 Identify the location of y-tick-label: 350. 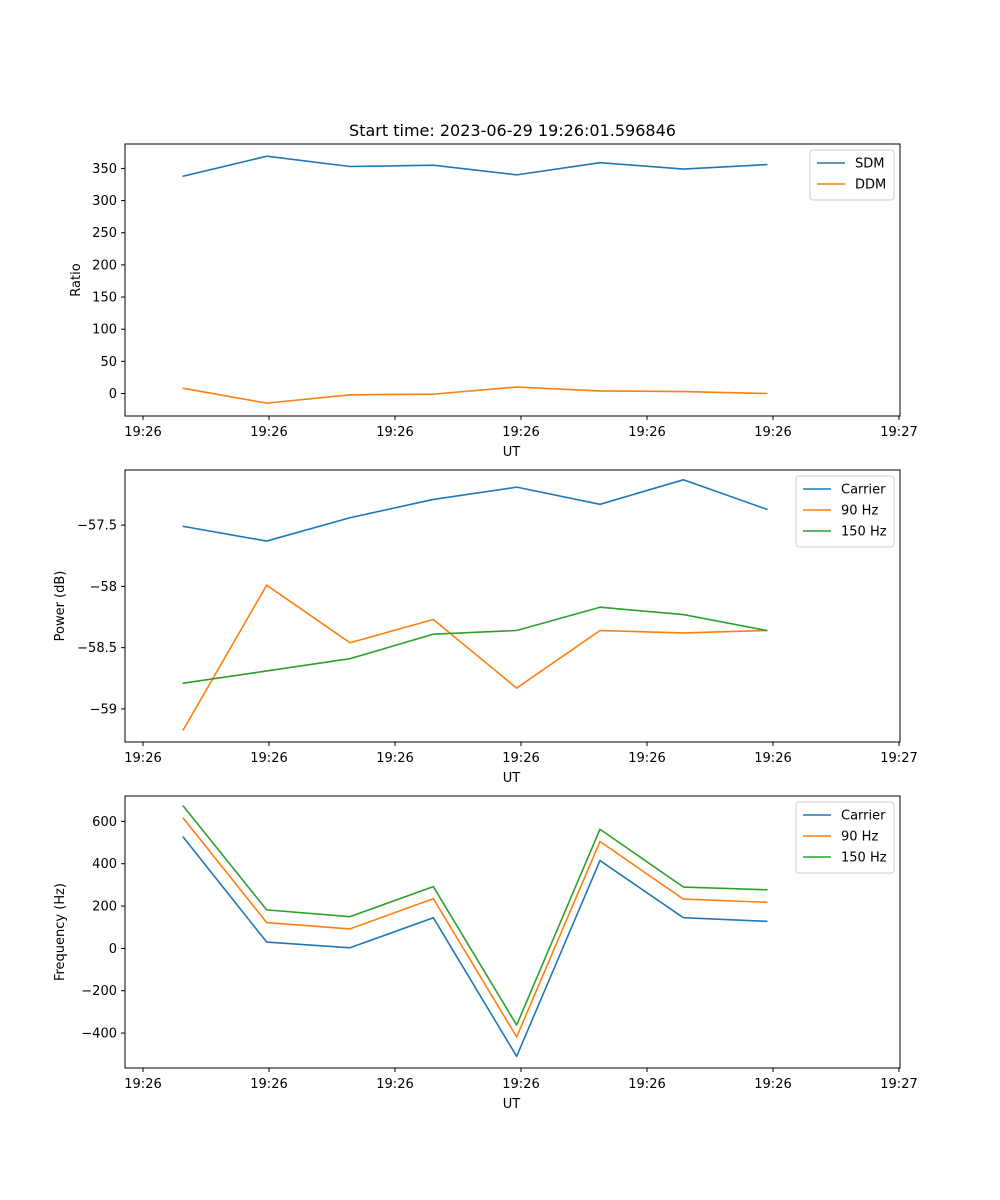
(104, 169).